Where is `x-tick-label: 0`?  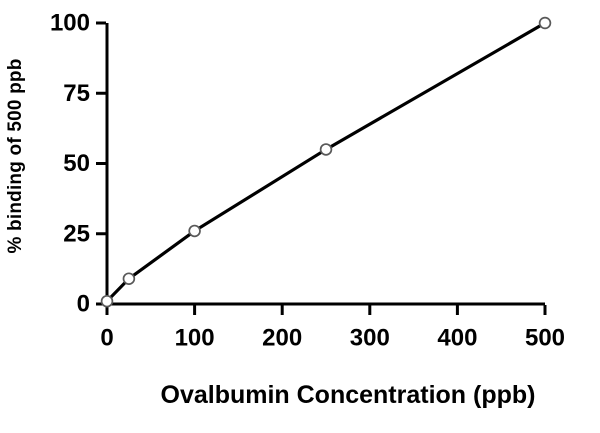 x-tick-label: 0 is located at coordinates (106, 338).